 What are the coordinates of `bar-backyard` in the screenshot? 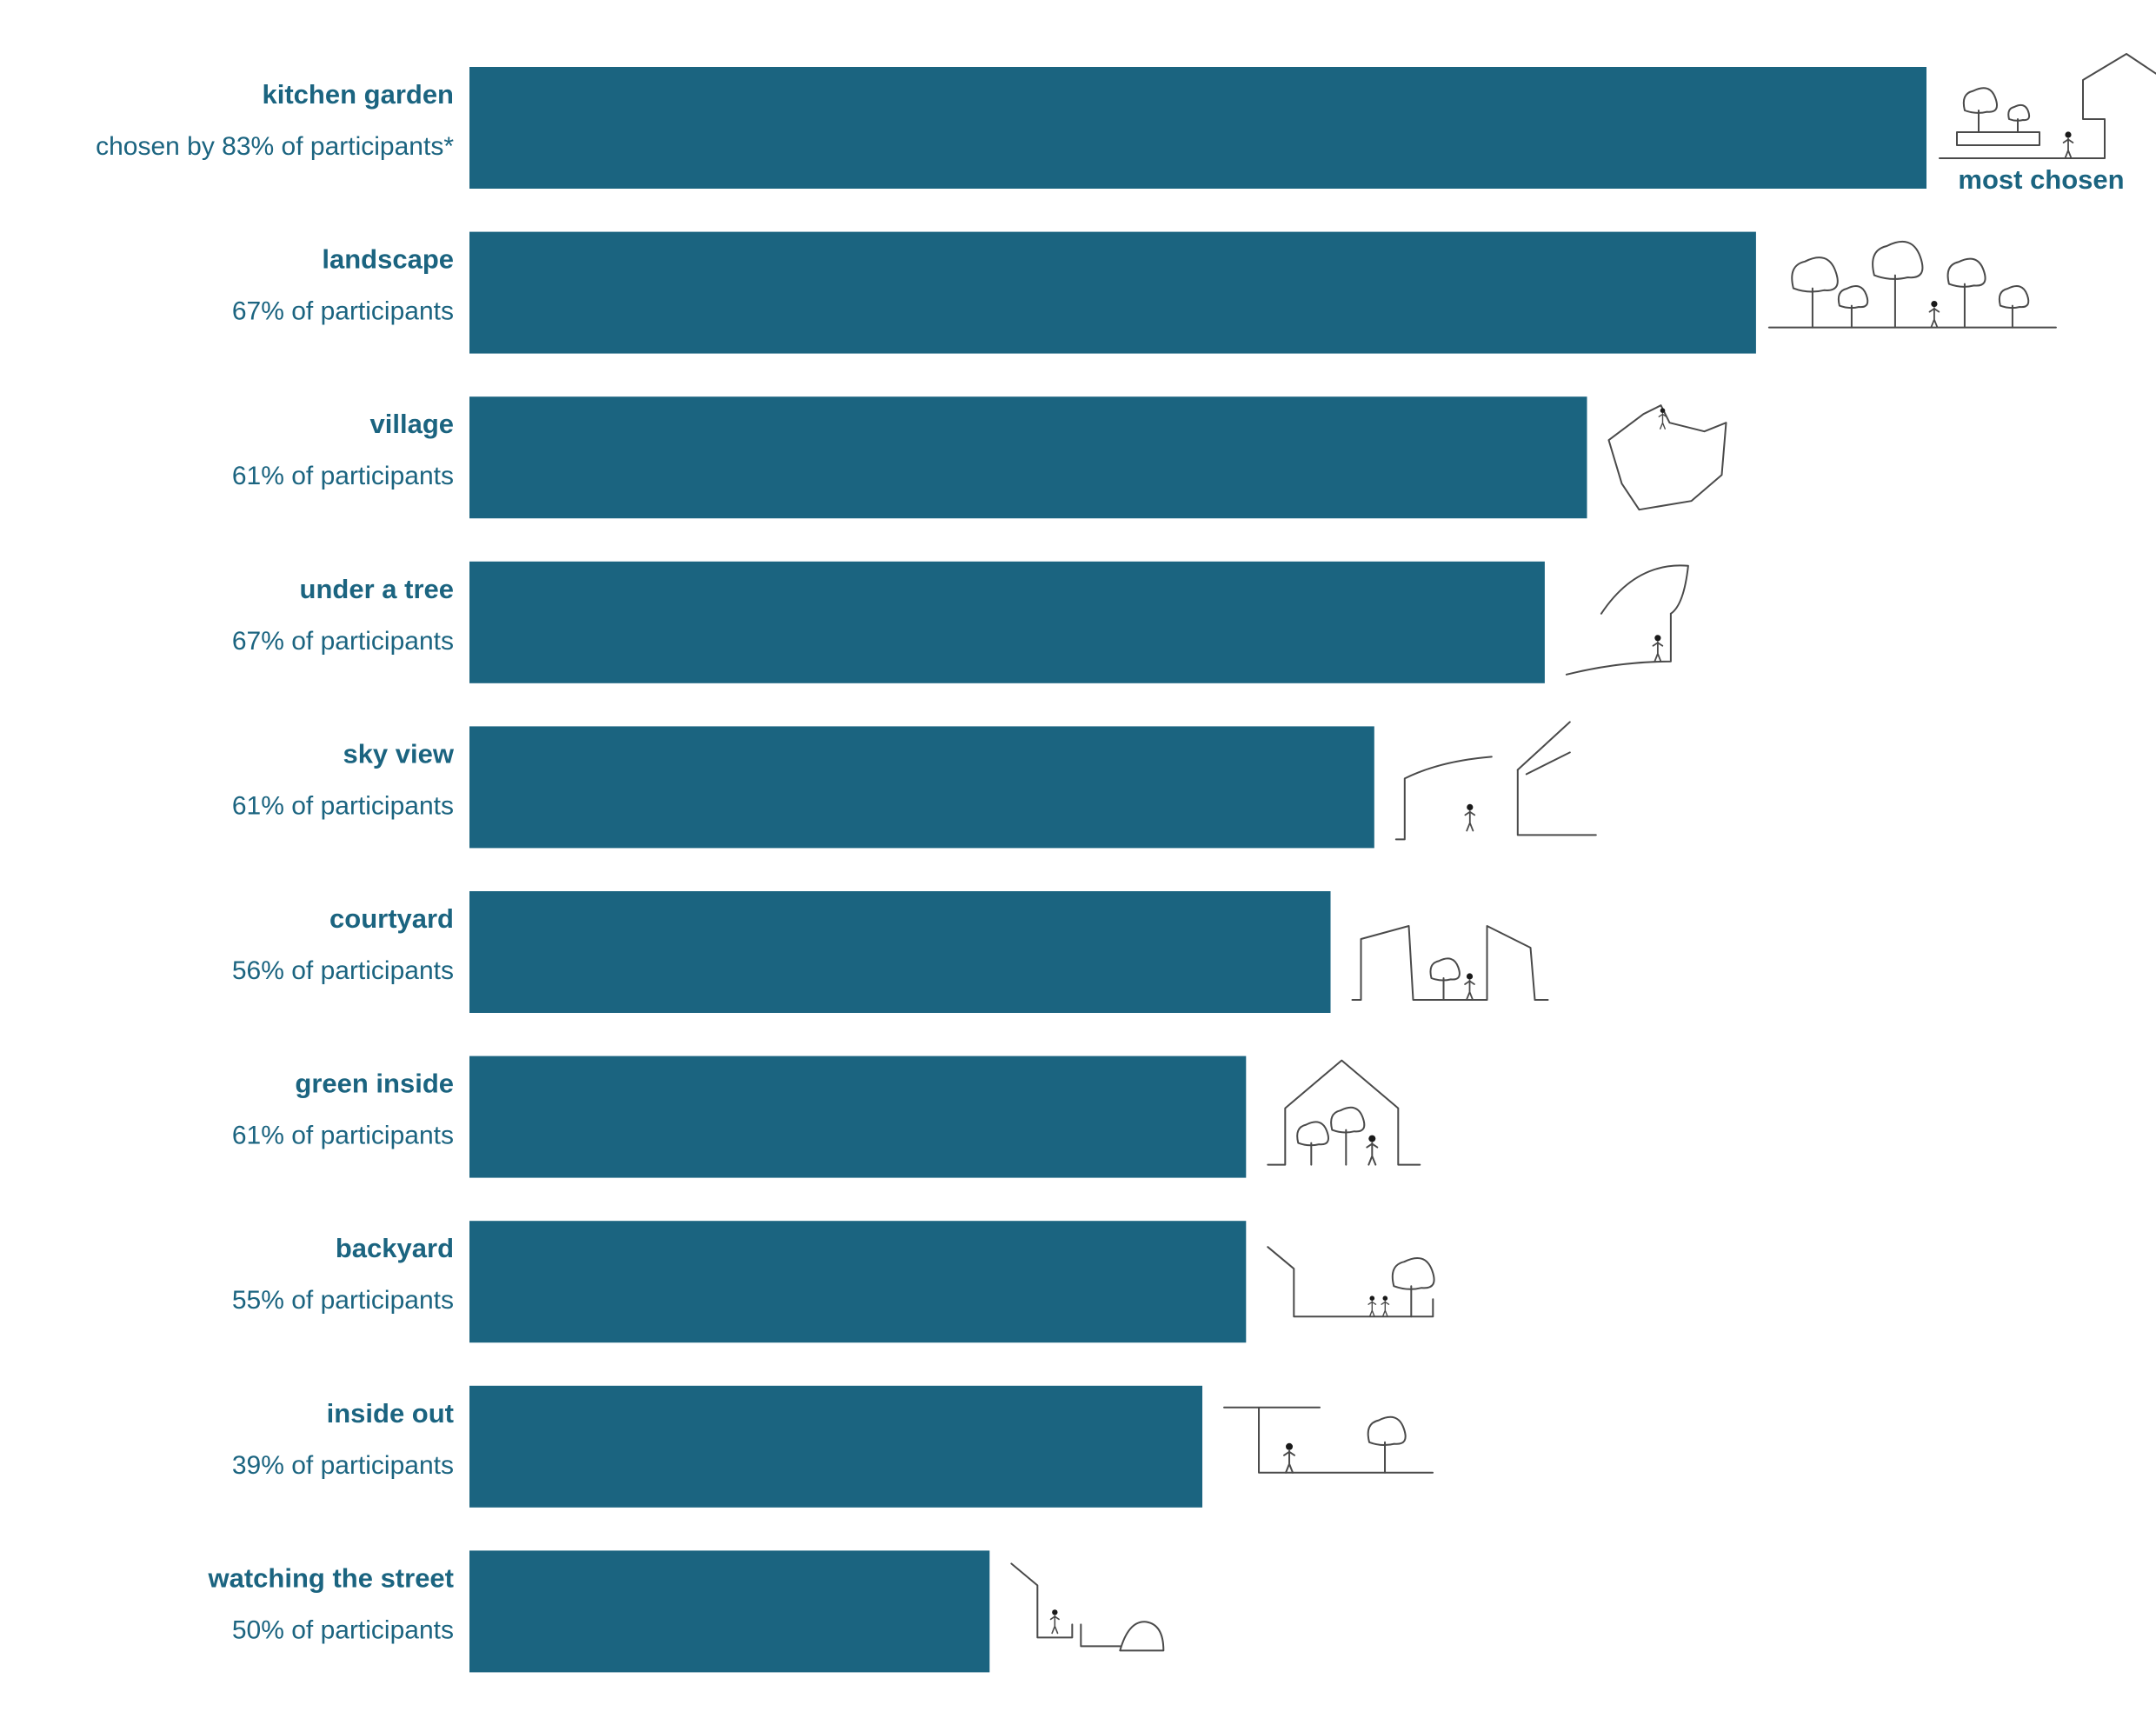 It's located at (858, 1282).